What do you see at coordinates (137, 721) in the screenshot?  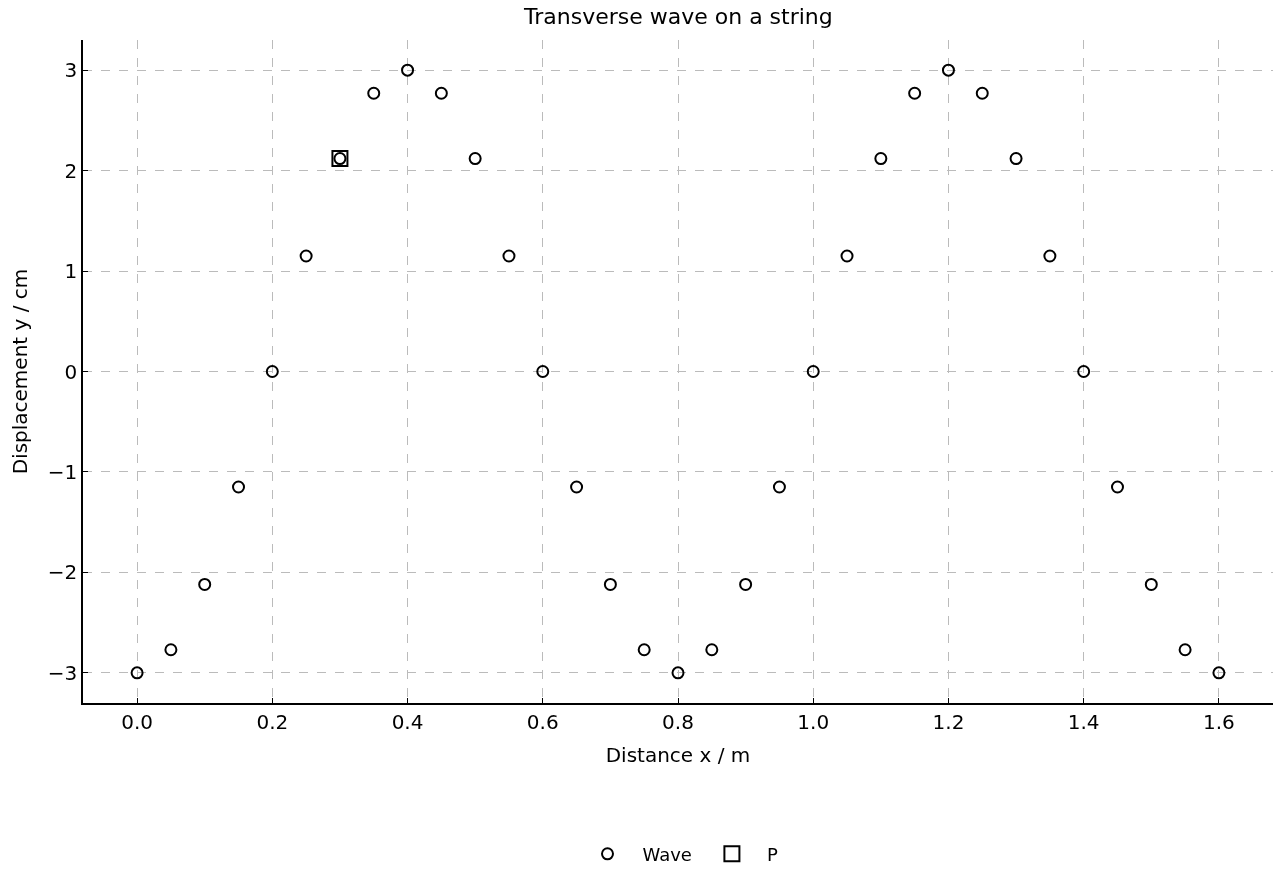 I see `x-tick-label: 0.0` at bounding box center [137, 721].